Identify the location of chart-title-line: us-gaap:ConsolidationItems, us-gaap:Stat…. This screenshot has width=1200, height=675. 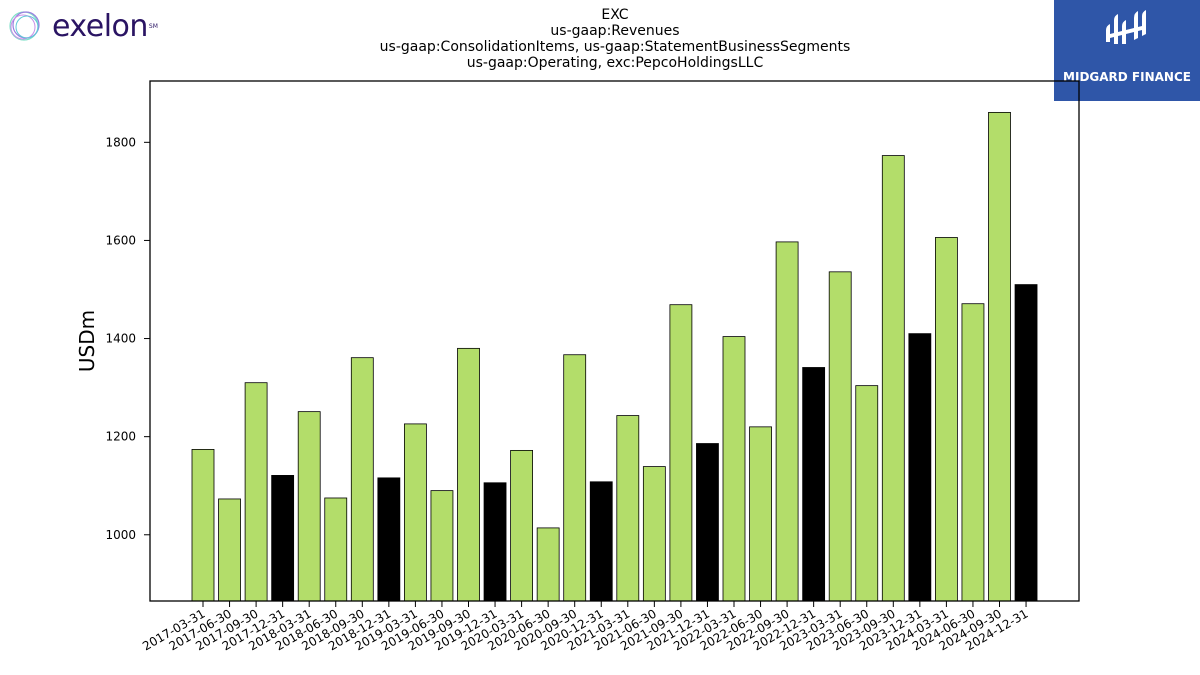
(615, 47).